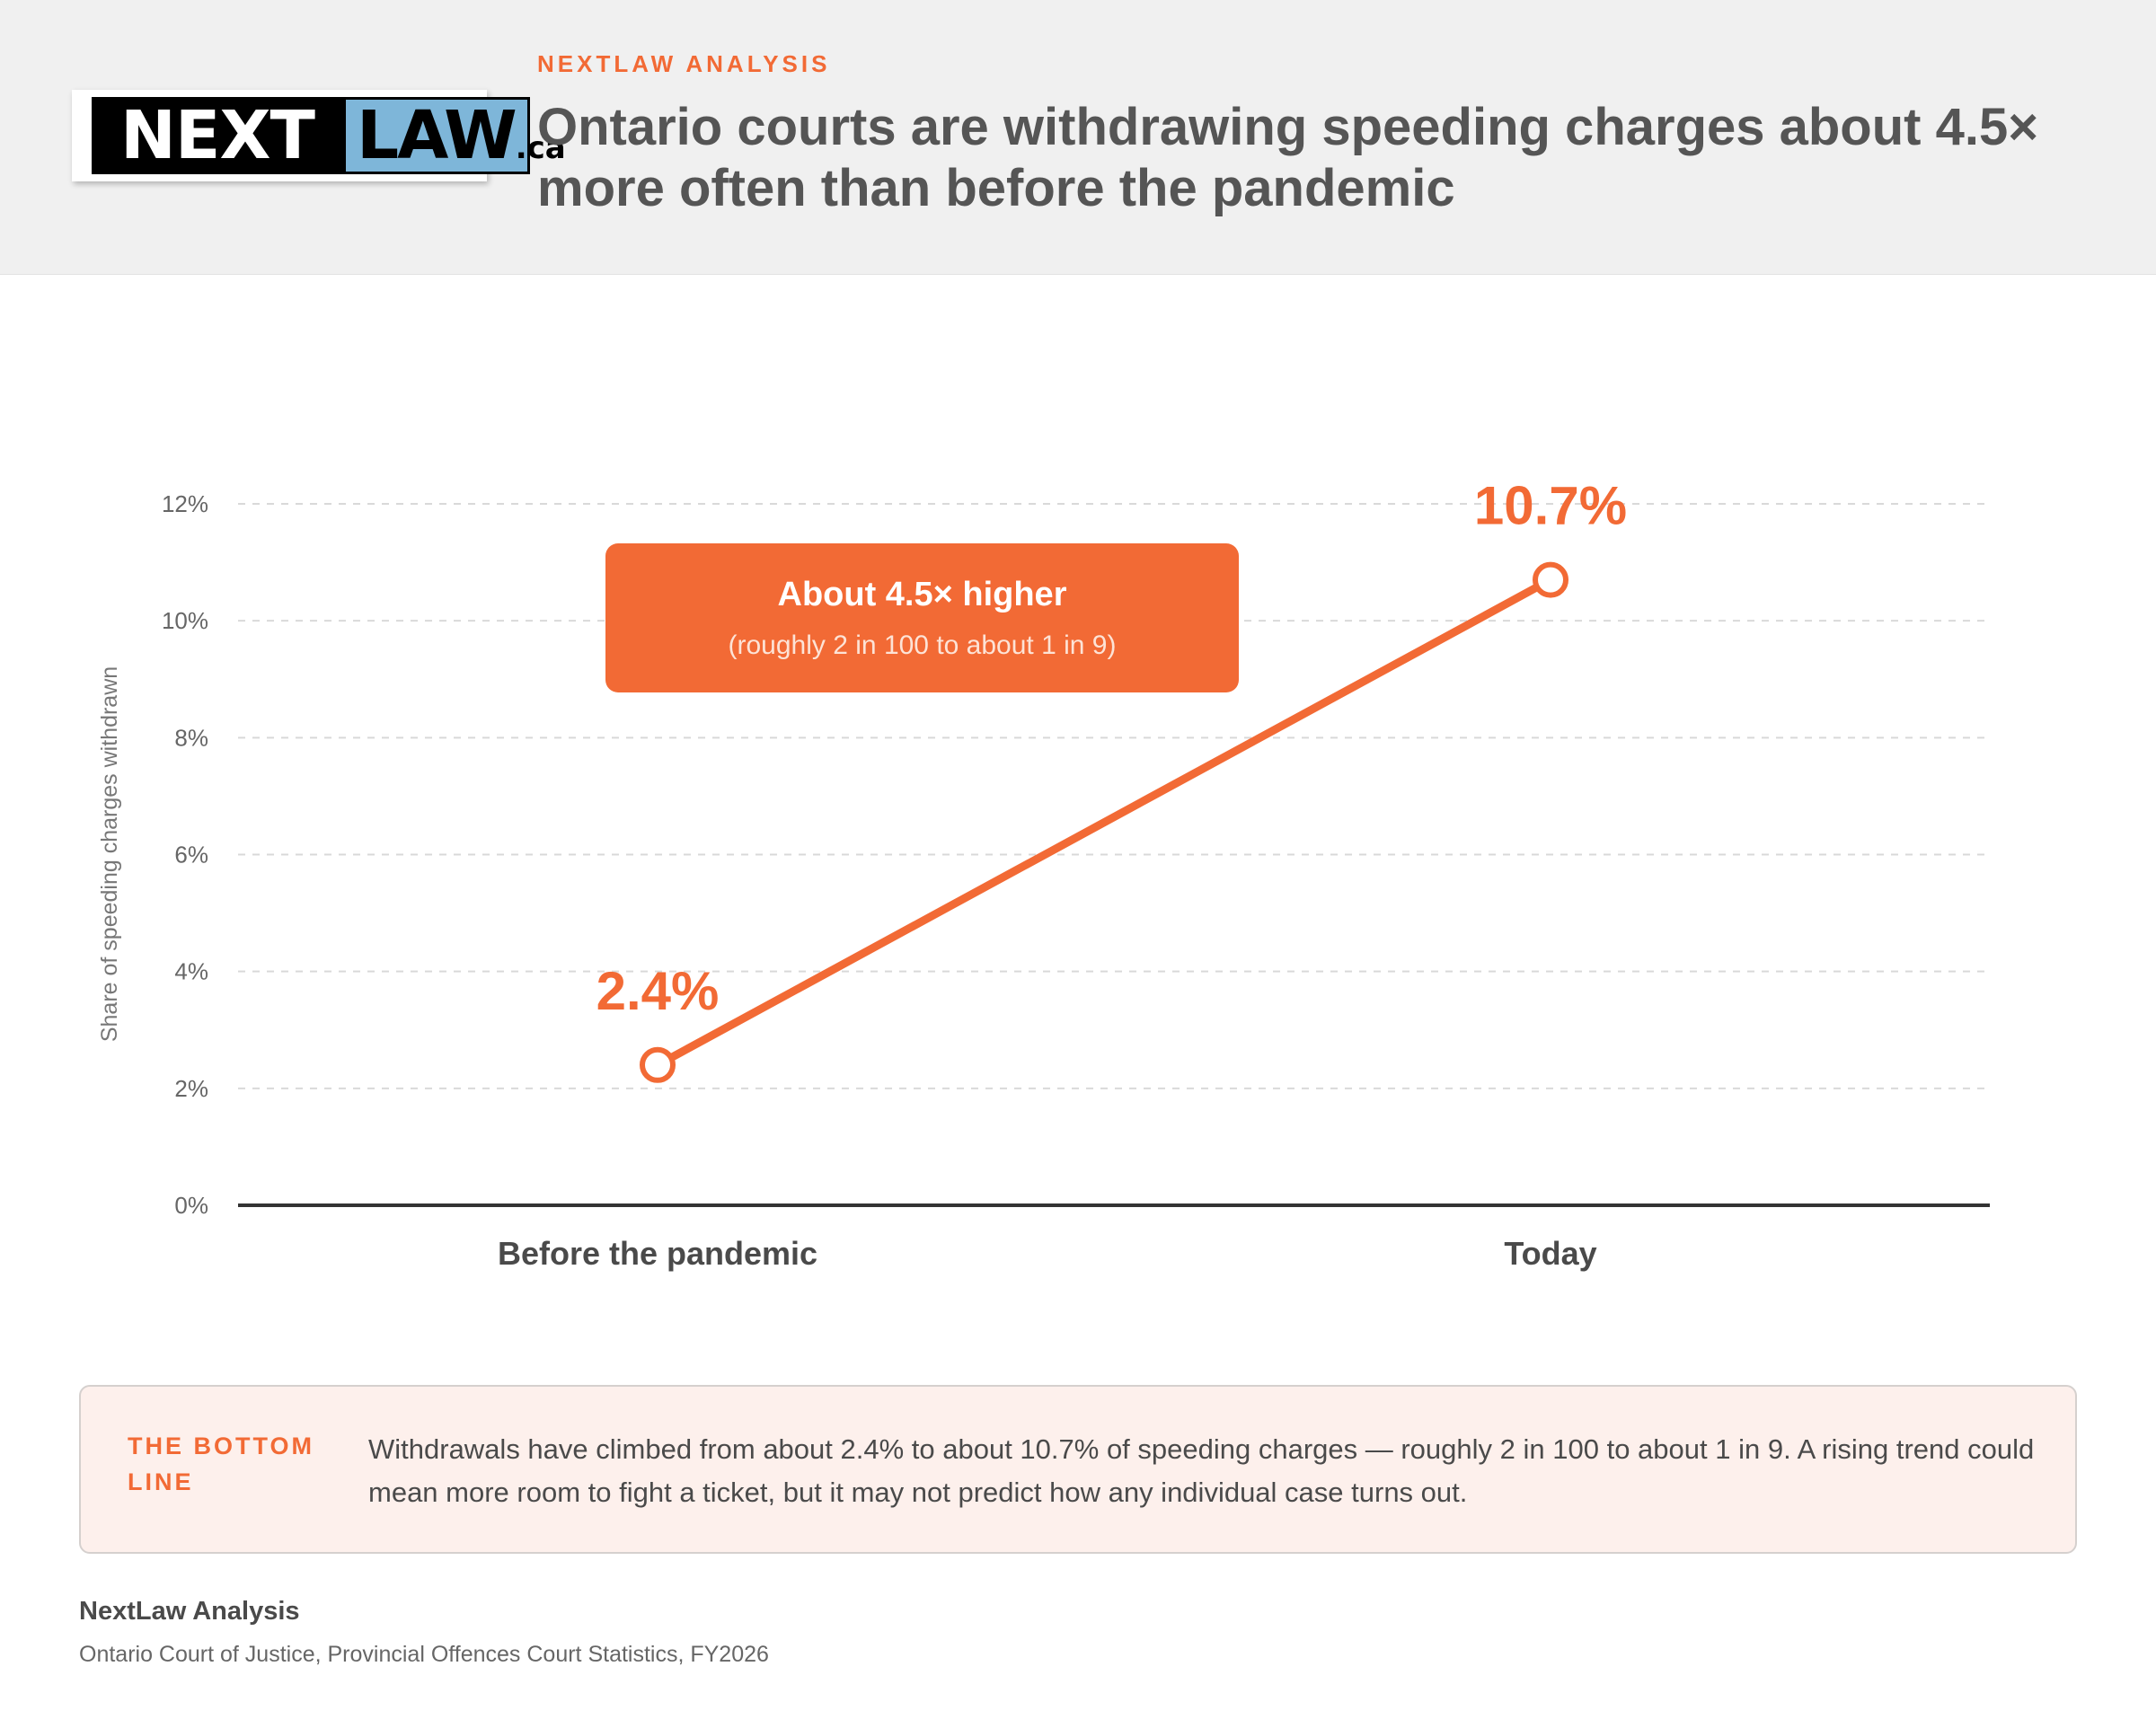 The width and height of the screenshot is (2156, 1728). Describe the element at coordinates (658, 1253) in the screenshot. I see `x-tick-label: Before the pandemic` at that location.